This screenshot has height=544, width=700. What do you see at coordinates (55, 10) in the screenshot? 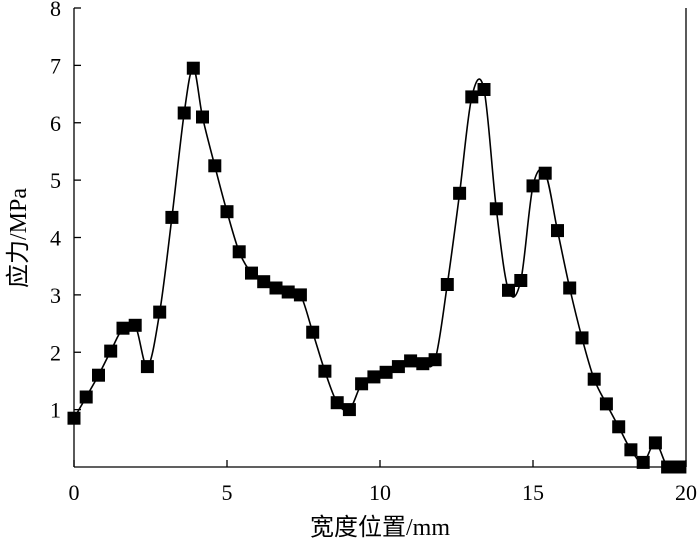
I see `y-tick-label-7: 8` at bounding box center [55, 10].